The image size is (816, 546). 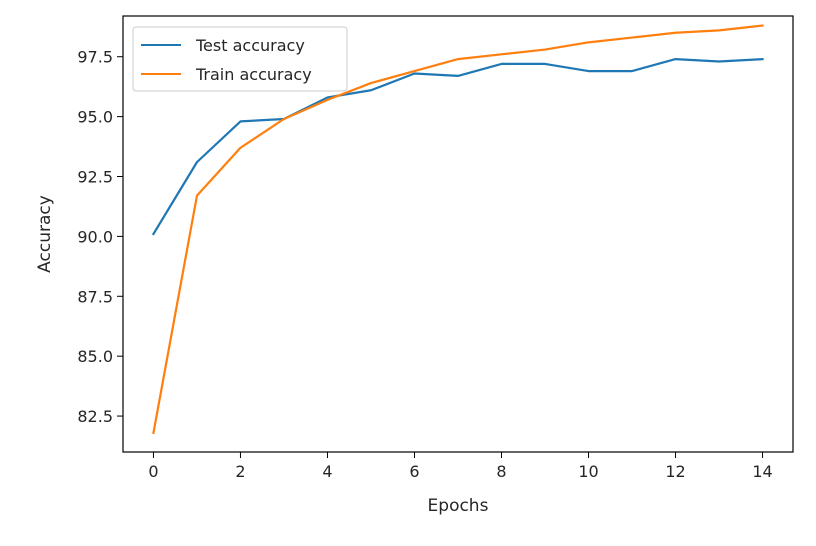 I want to click on x-tick-label: 4, so click(x=327, y=471).